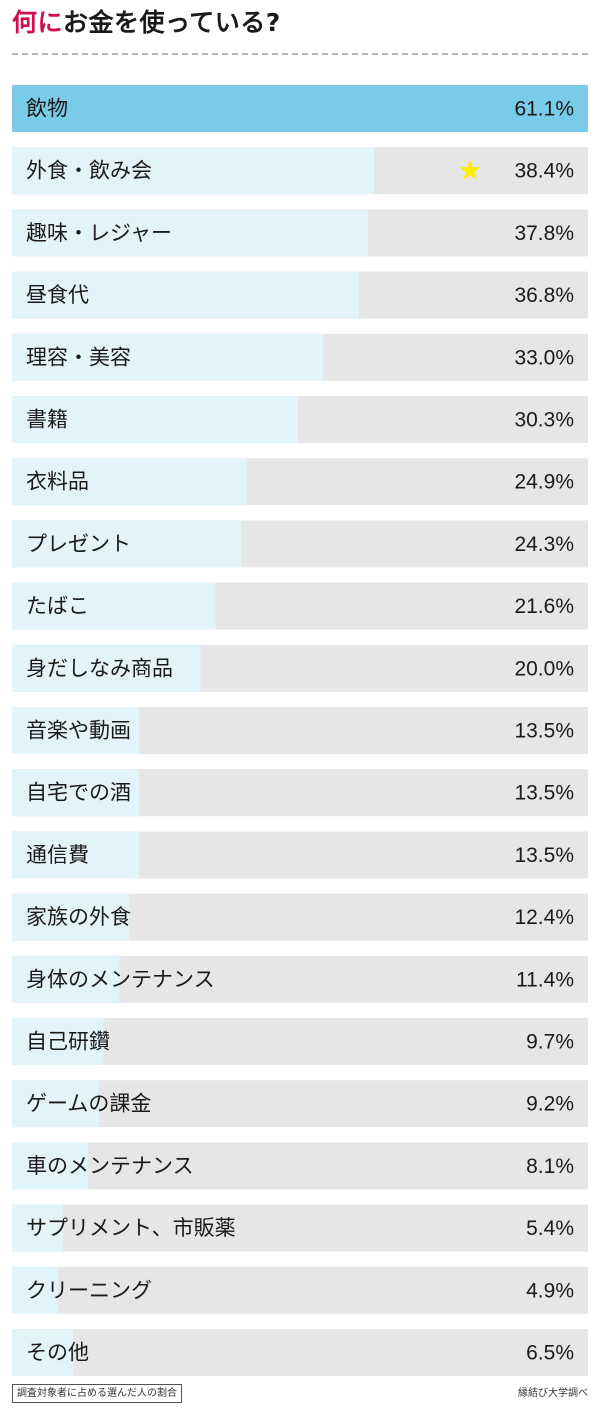 Image resolution: width=600 pixels, height=1409 pixels. I want to click on category-label: 音楽や動画, so click(78, 731).